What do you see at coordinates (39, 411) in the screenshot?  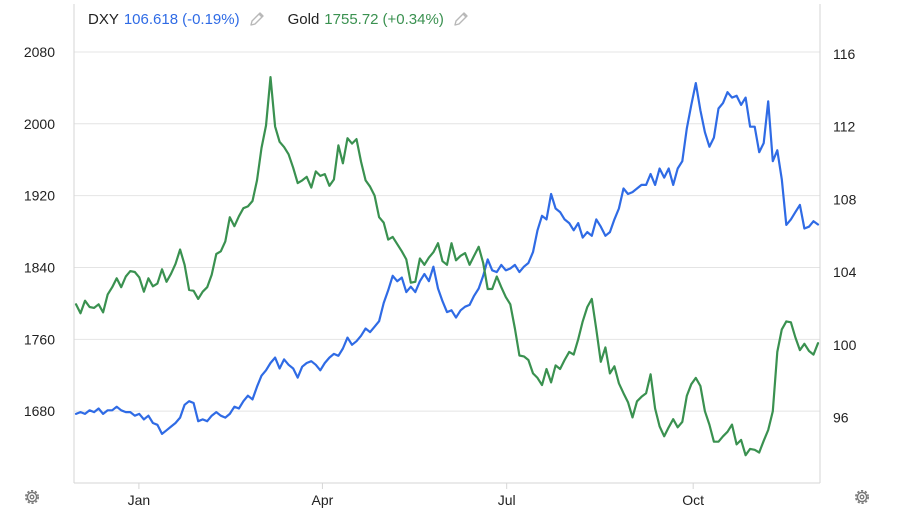 I see `left-tick-label: 1680` at bounding box center [39, 411].